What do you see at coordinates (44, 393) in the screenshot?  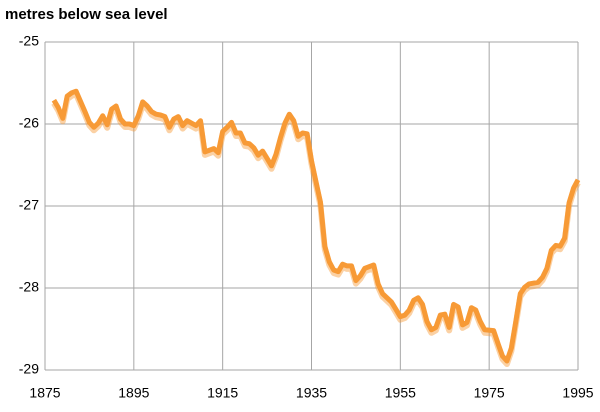 I see `x-tick-label: 1875` at bounding box center [44, 393].